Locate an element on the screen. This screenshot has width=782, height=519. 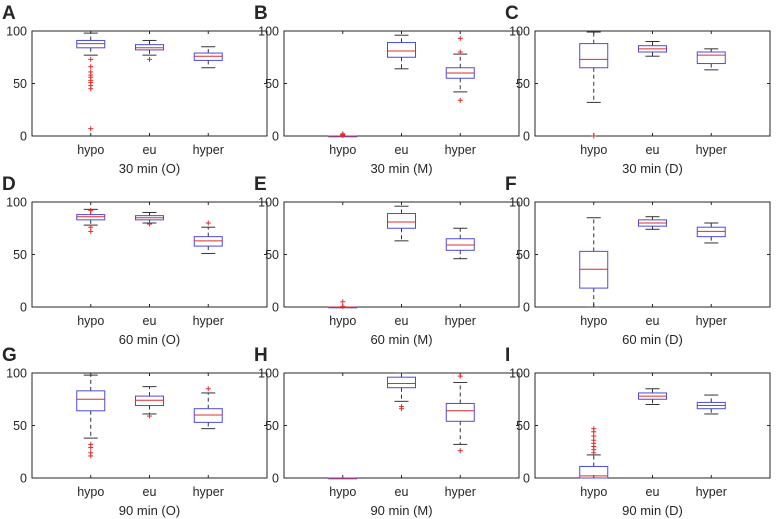
panel-letter: A is located at coordinates (9, 13).